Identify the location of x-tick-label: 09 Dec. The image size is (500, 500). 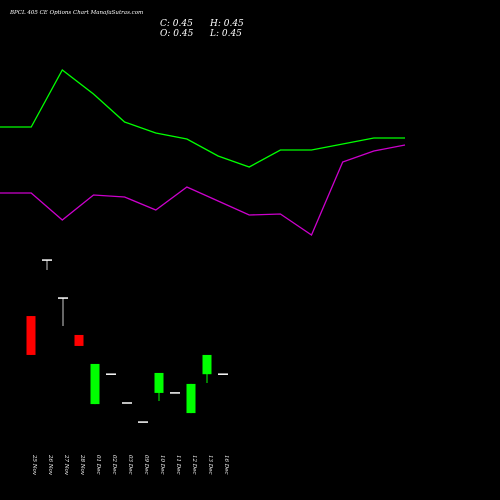
(146, 465).